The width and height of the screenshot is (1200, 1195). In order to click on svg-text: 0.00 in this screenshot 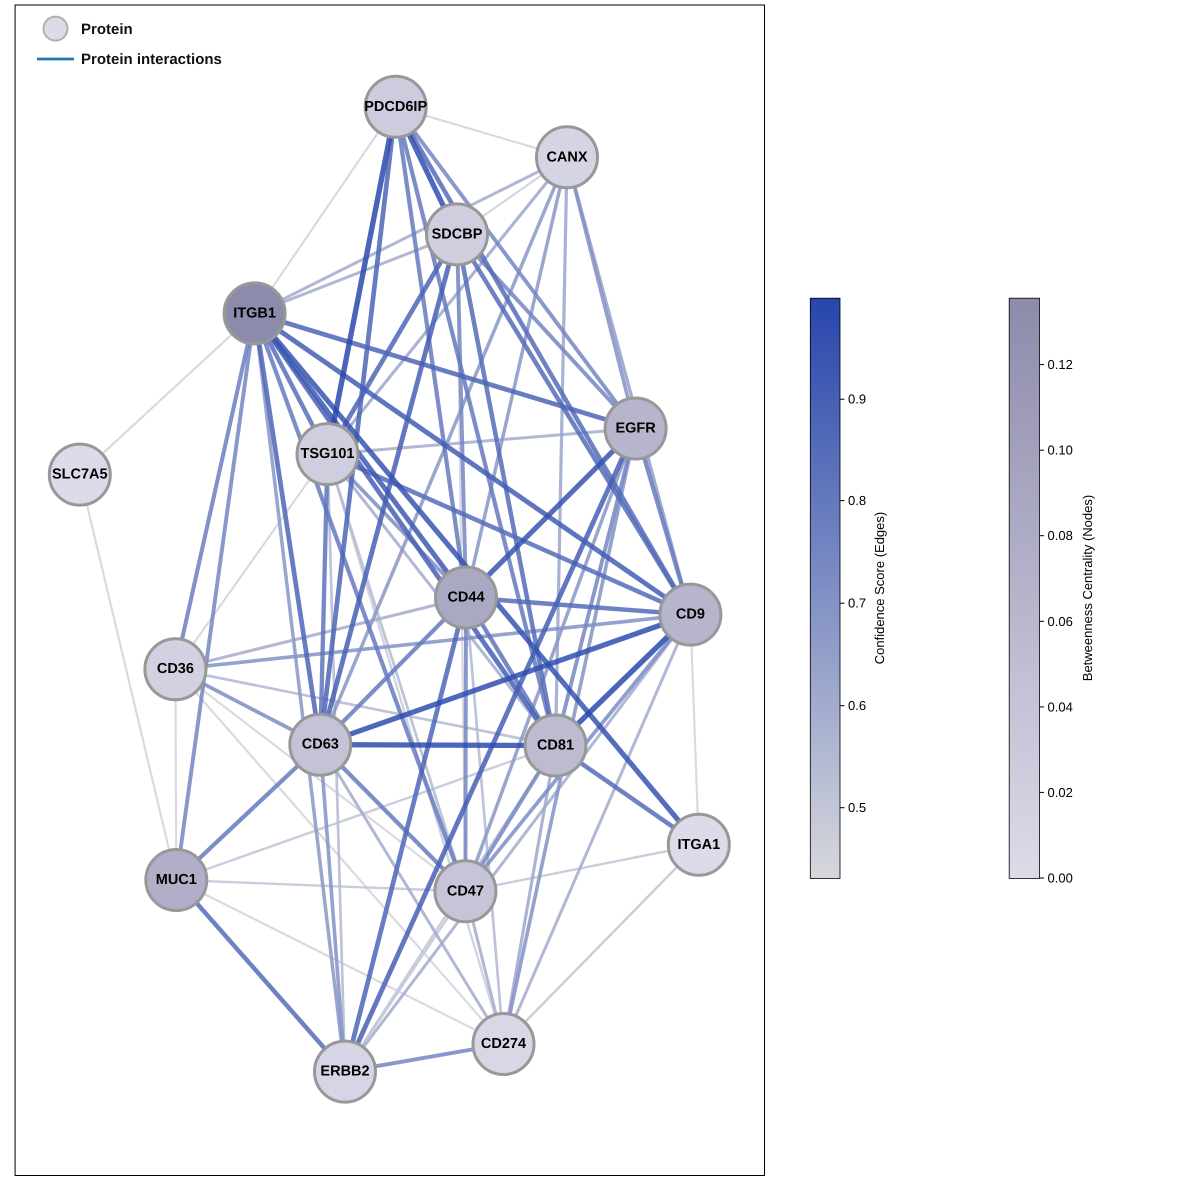, I will do `click(1060, 878)`.